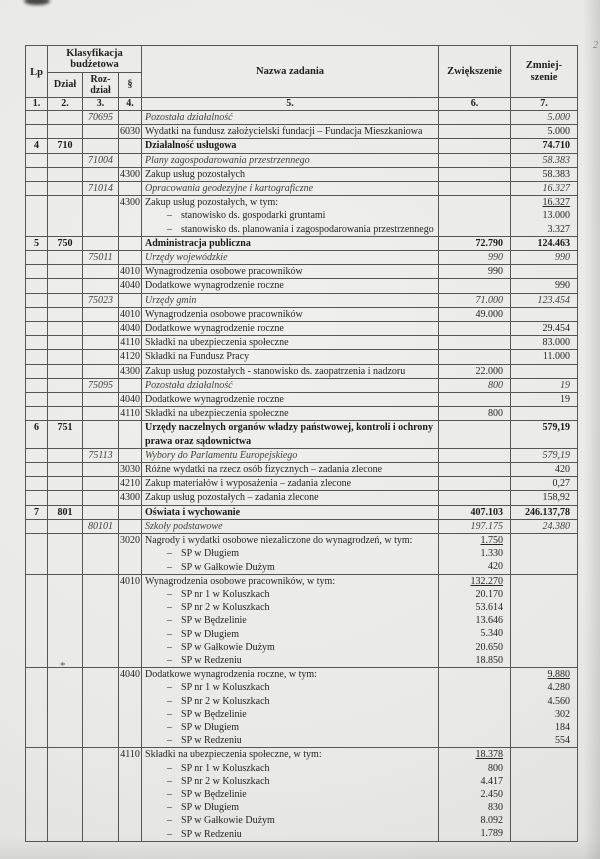  Describe the element at coordinates (36, 146) in the screenshot. I see `lp-cell: 4` at that location.